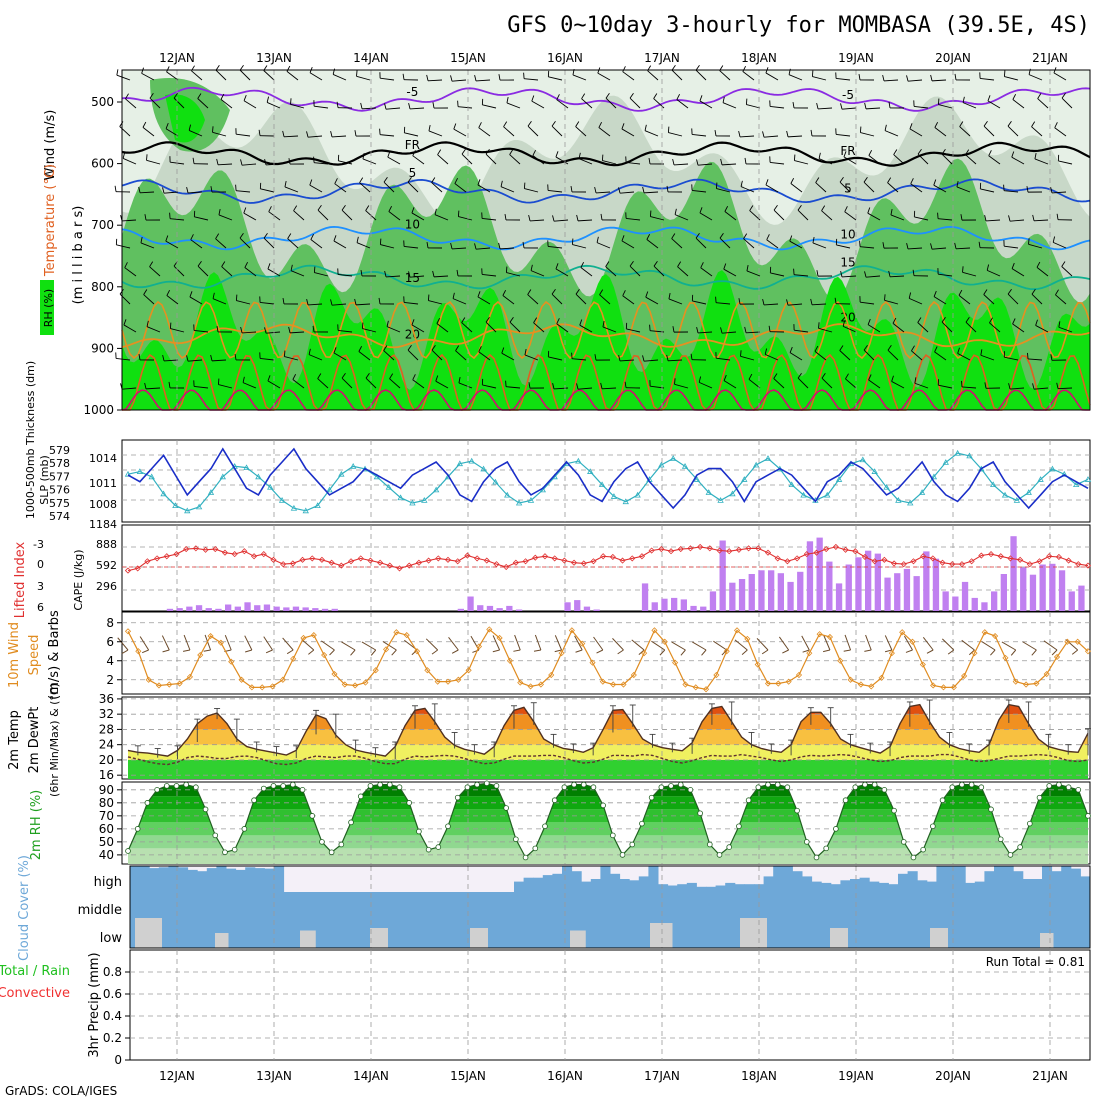 This screenshot has width=1100, height=1100. What do you see at coordinates (662, 58) in the screenshot?
I see `top-date-label: 17JAN` at bounding box center [662, 58].